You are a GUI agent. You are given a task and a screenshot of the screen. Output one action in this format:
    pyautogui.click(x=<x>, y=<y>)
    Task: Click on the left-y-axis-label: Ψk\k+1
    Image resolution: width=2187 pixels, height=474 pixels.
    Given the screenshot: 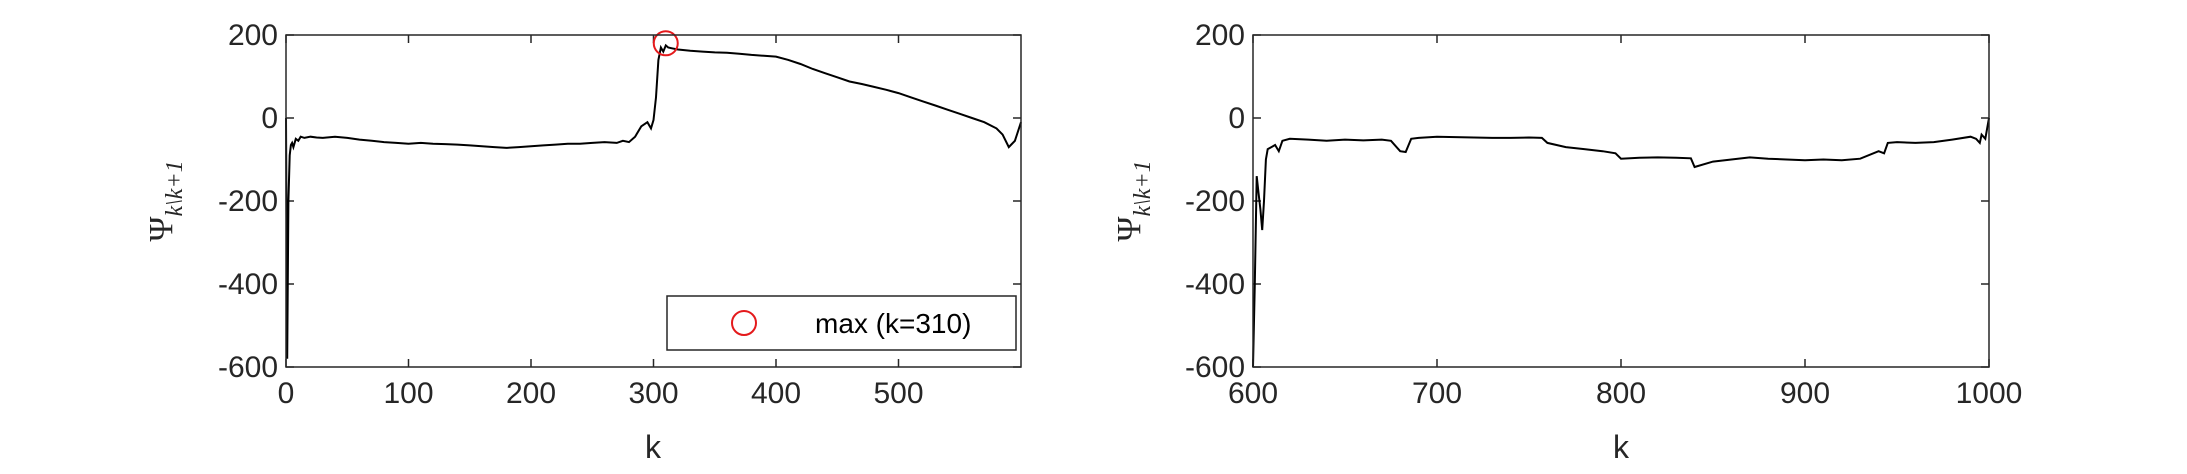 What is the action you would take?
    pyautogui.click(x=165, y=200)
    